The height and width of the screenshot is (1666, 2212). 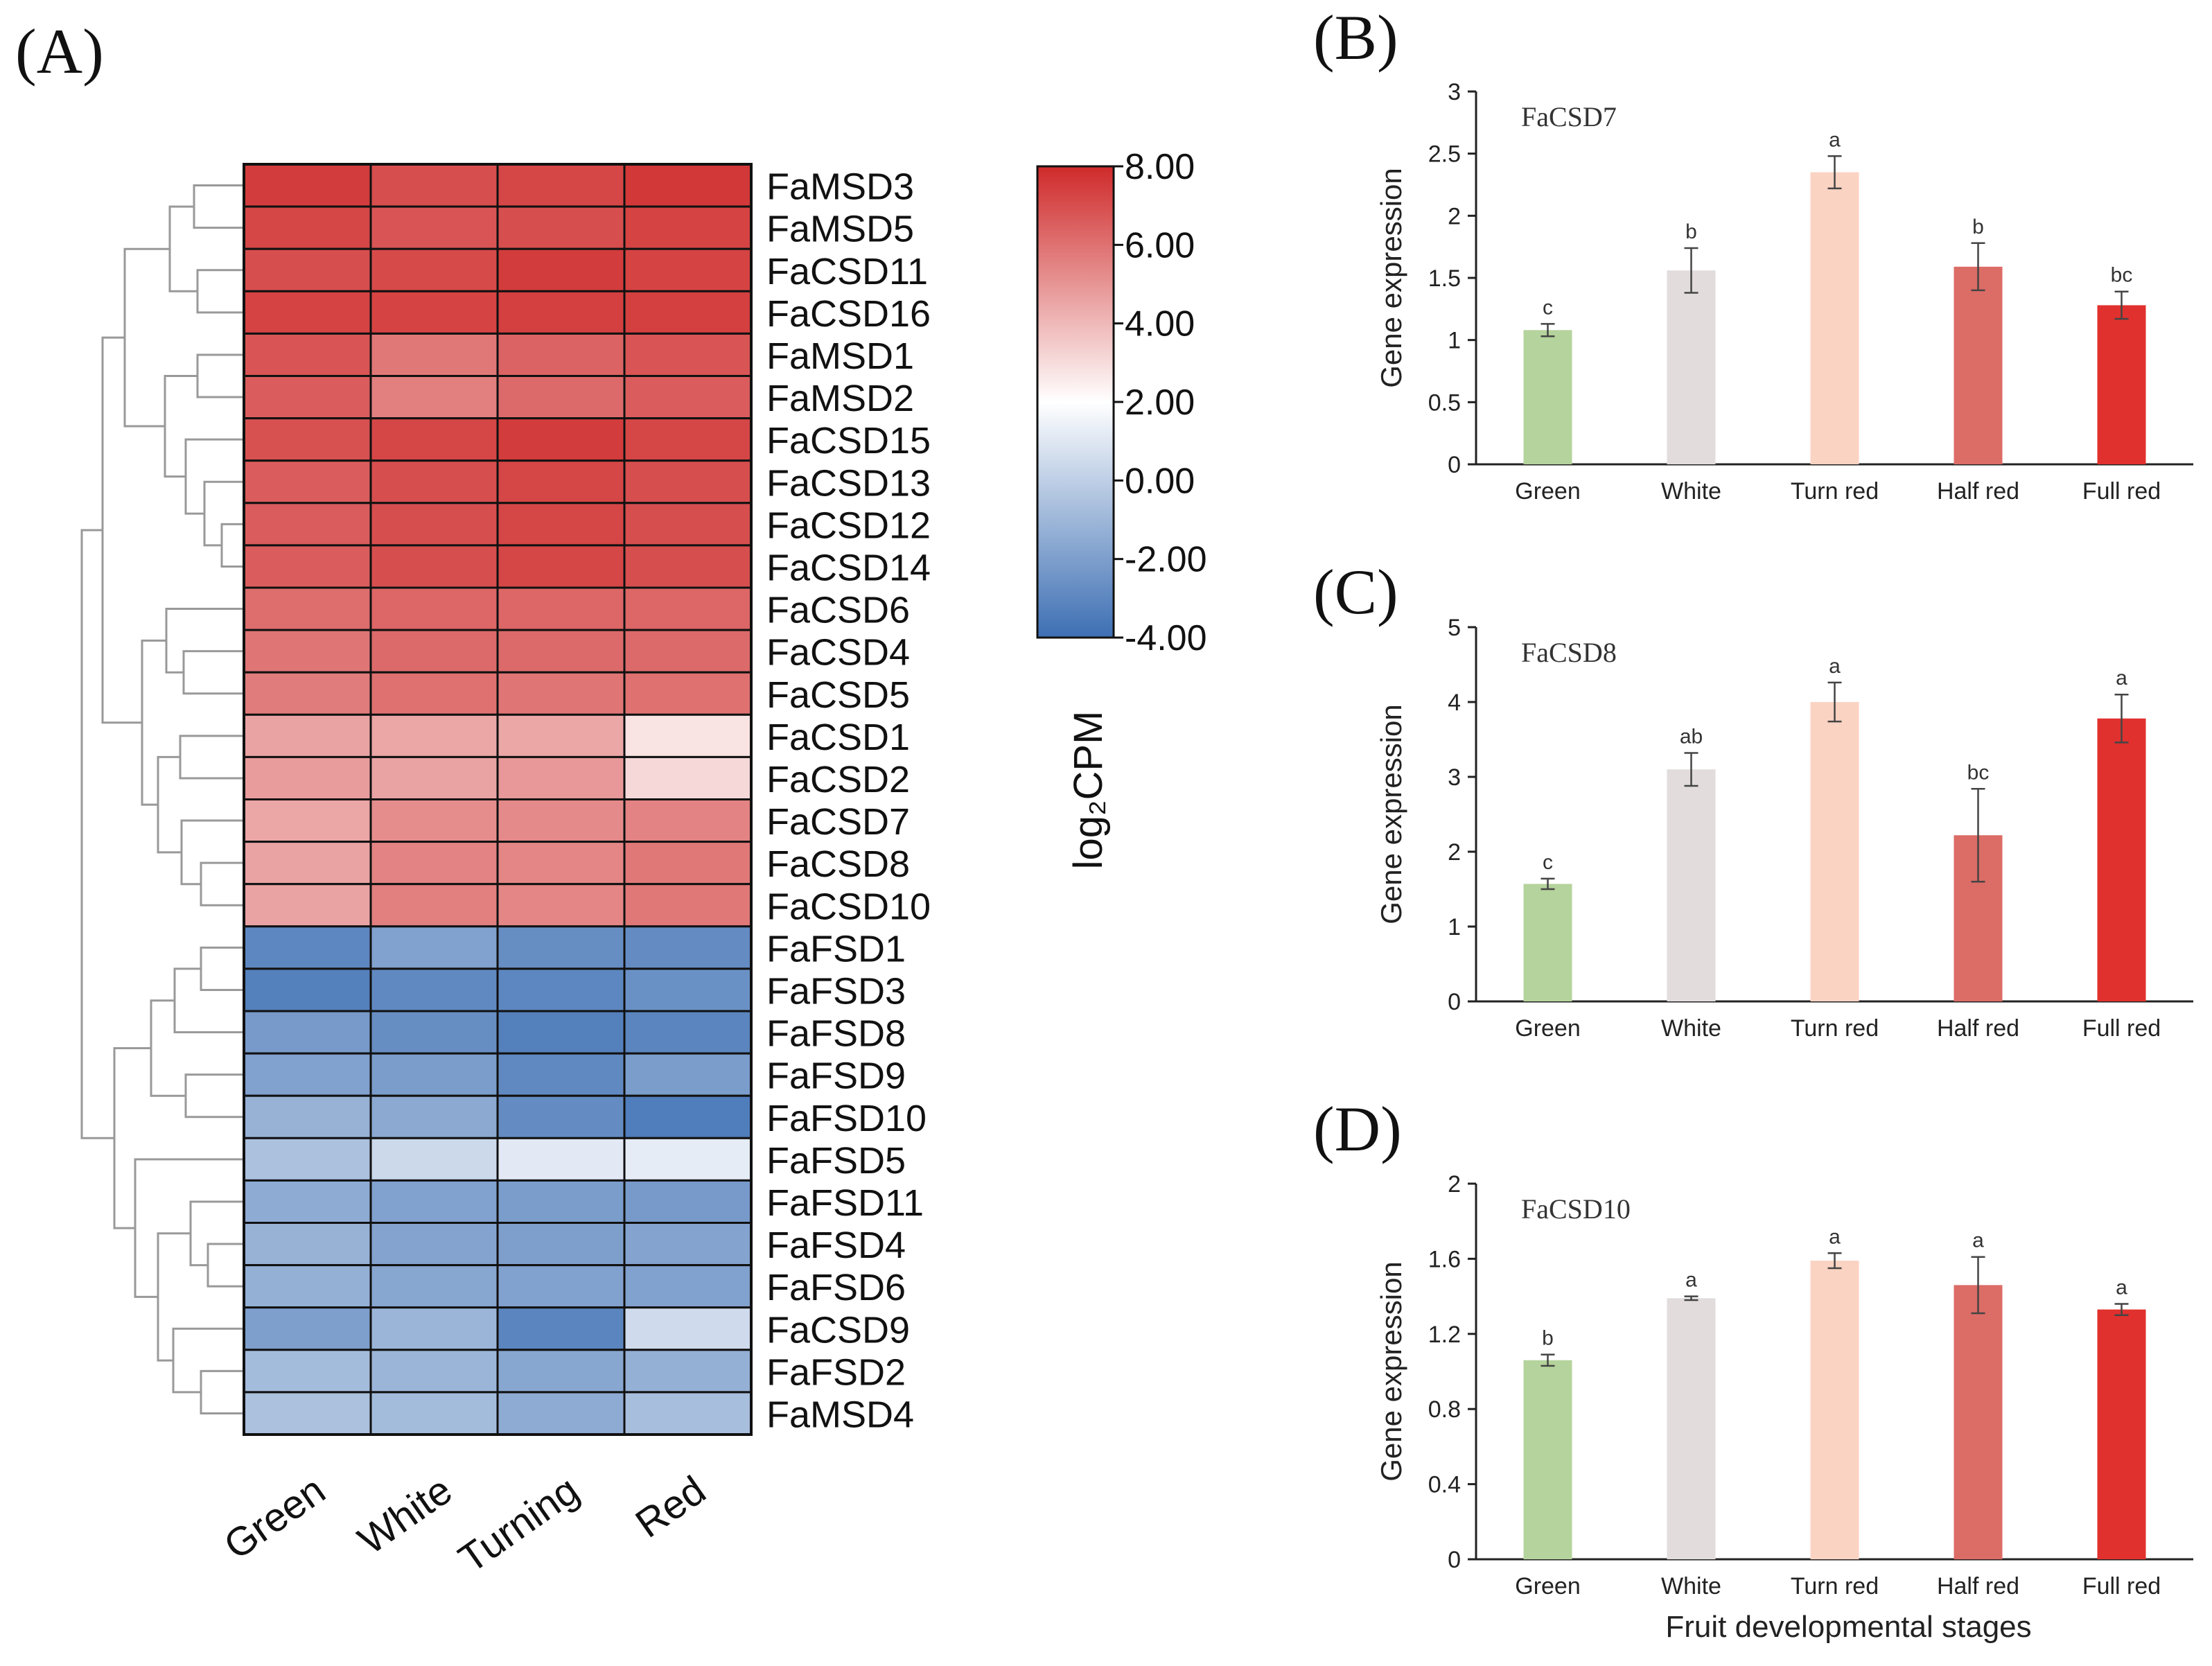 What do you see at coordinates (434, 312) in the screenshot?
I see `heat-cell-facsd16-white` at bounding box center [434, 312].